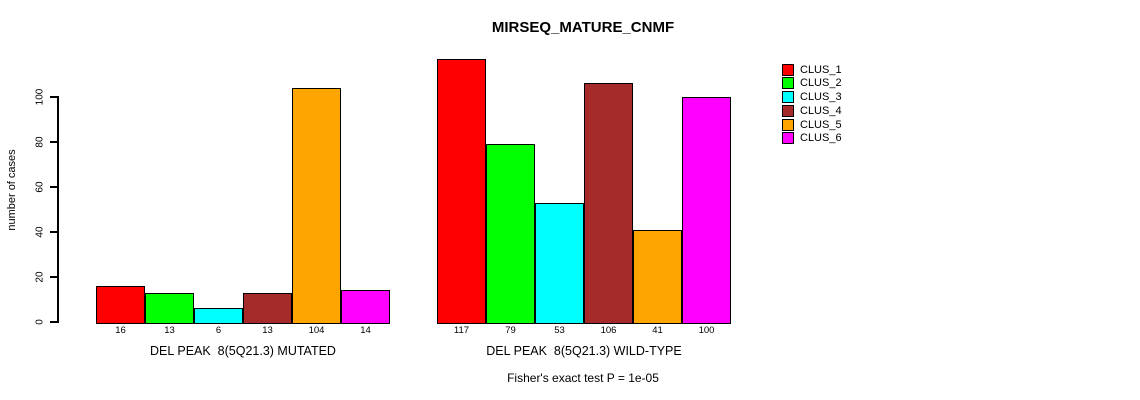 This screenshot has width=1140, height=400. Describe the element at coordinates (706, 210) in the screenshot. I see `bar-clus_6-group2` at that location.